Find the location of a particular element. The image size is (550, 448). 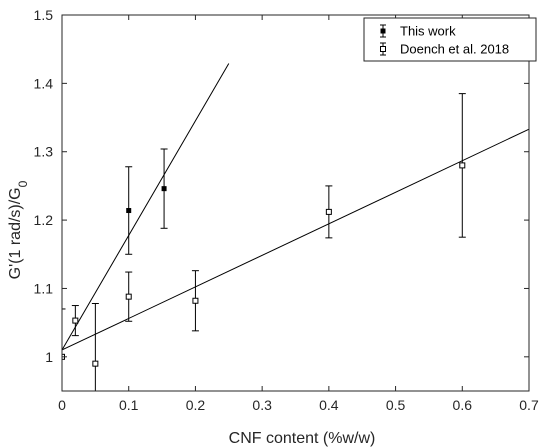

legend: This work Doench et al. 2018 is located at coordinates (450, 39).